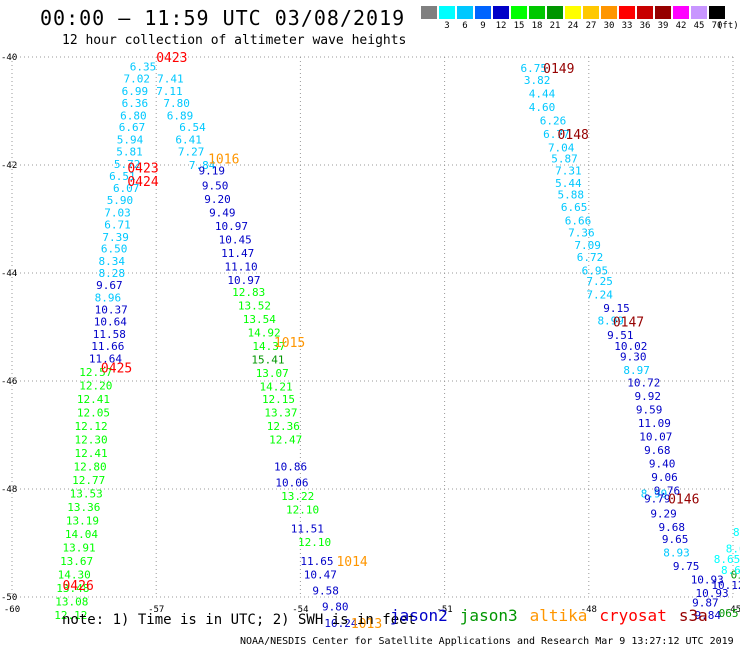 This screenshot has width=740, height=650. What do you see at coordinates (595, 270) in the screenshot?
I see `wave-height-point: 6.95` at bounding box center [595, 270].